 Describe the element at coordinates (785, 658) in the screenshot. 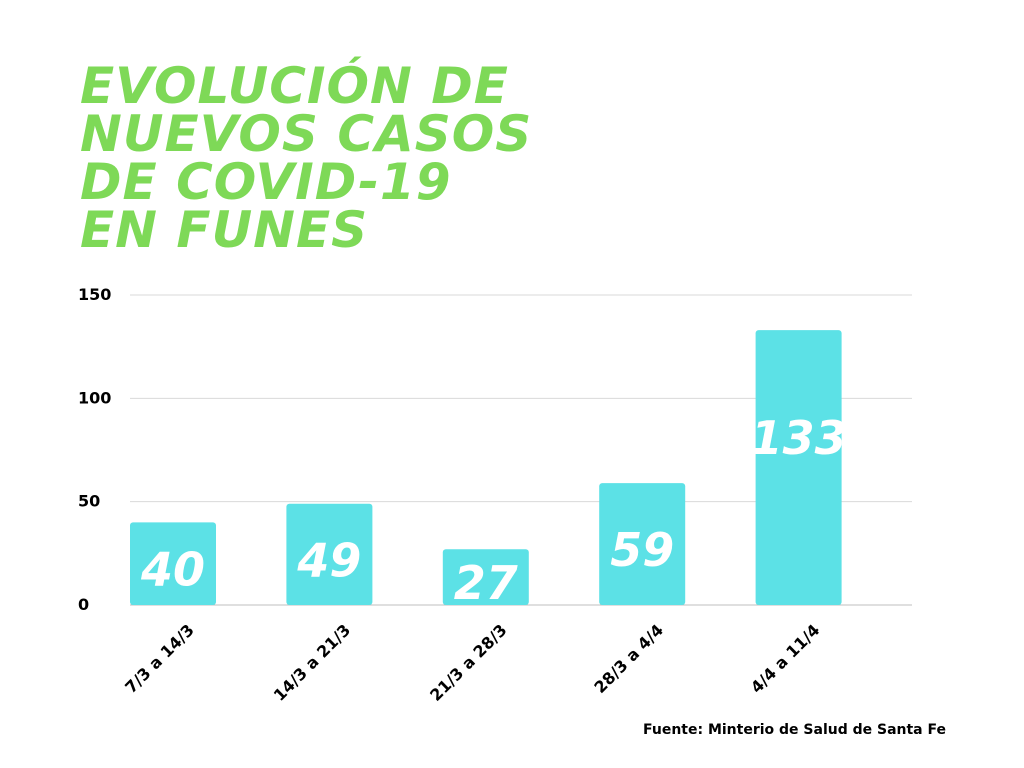

I see `x-tick-label: 4/4 a 11/4` at that location.